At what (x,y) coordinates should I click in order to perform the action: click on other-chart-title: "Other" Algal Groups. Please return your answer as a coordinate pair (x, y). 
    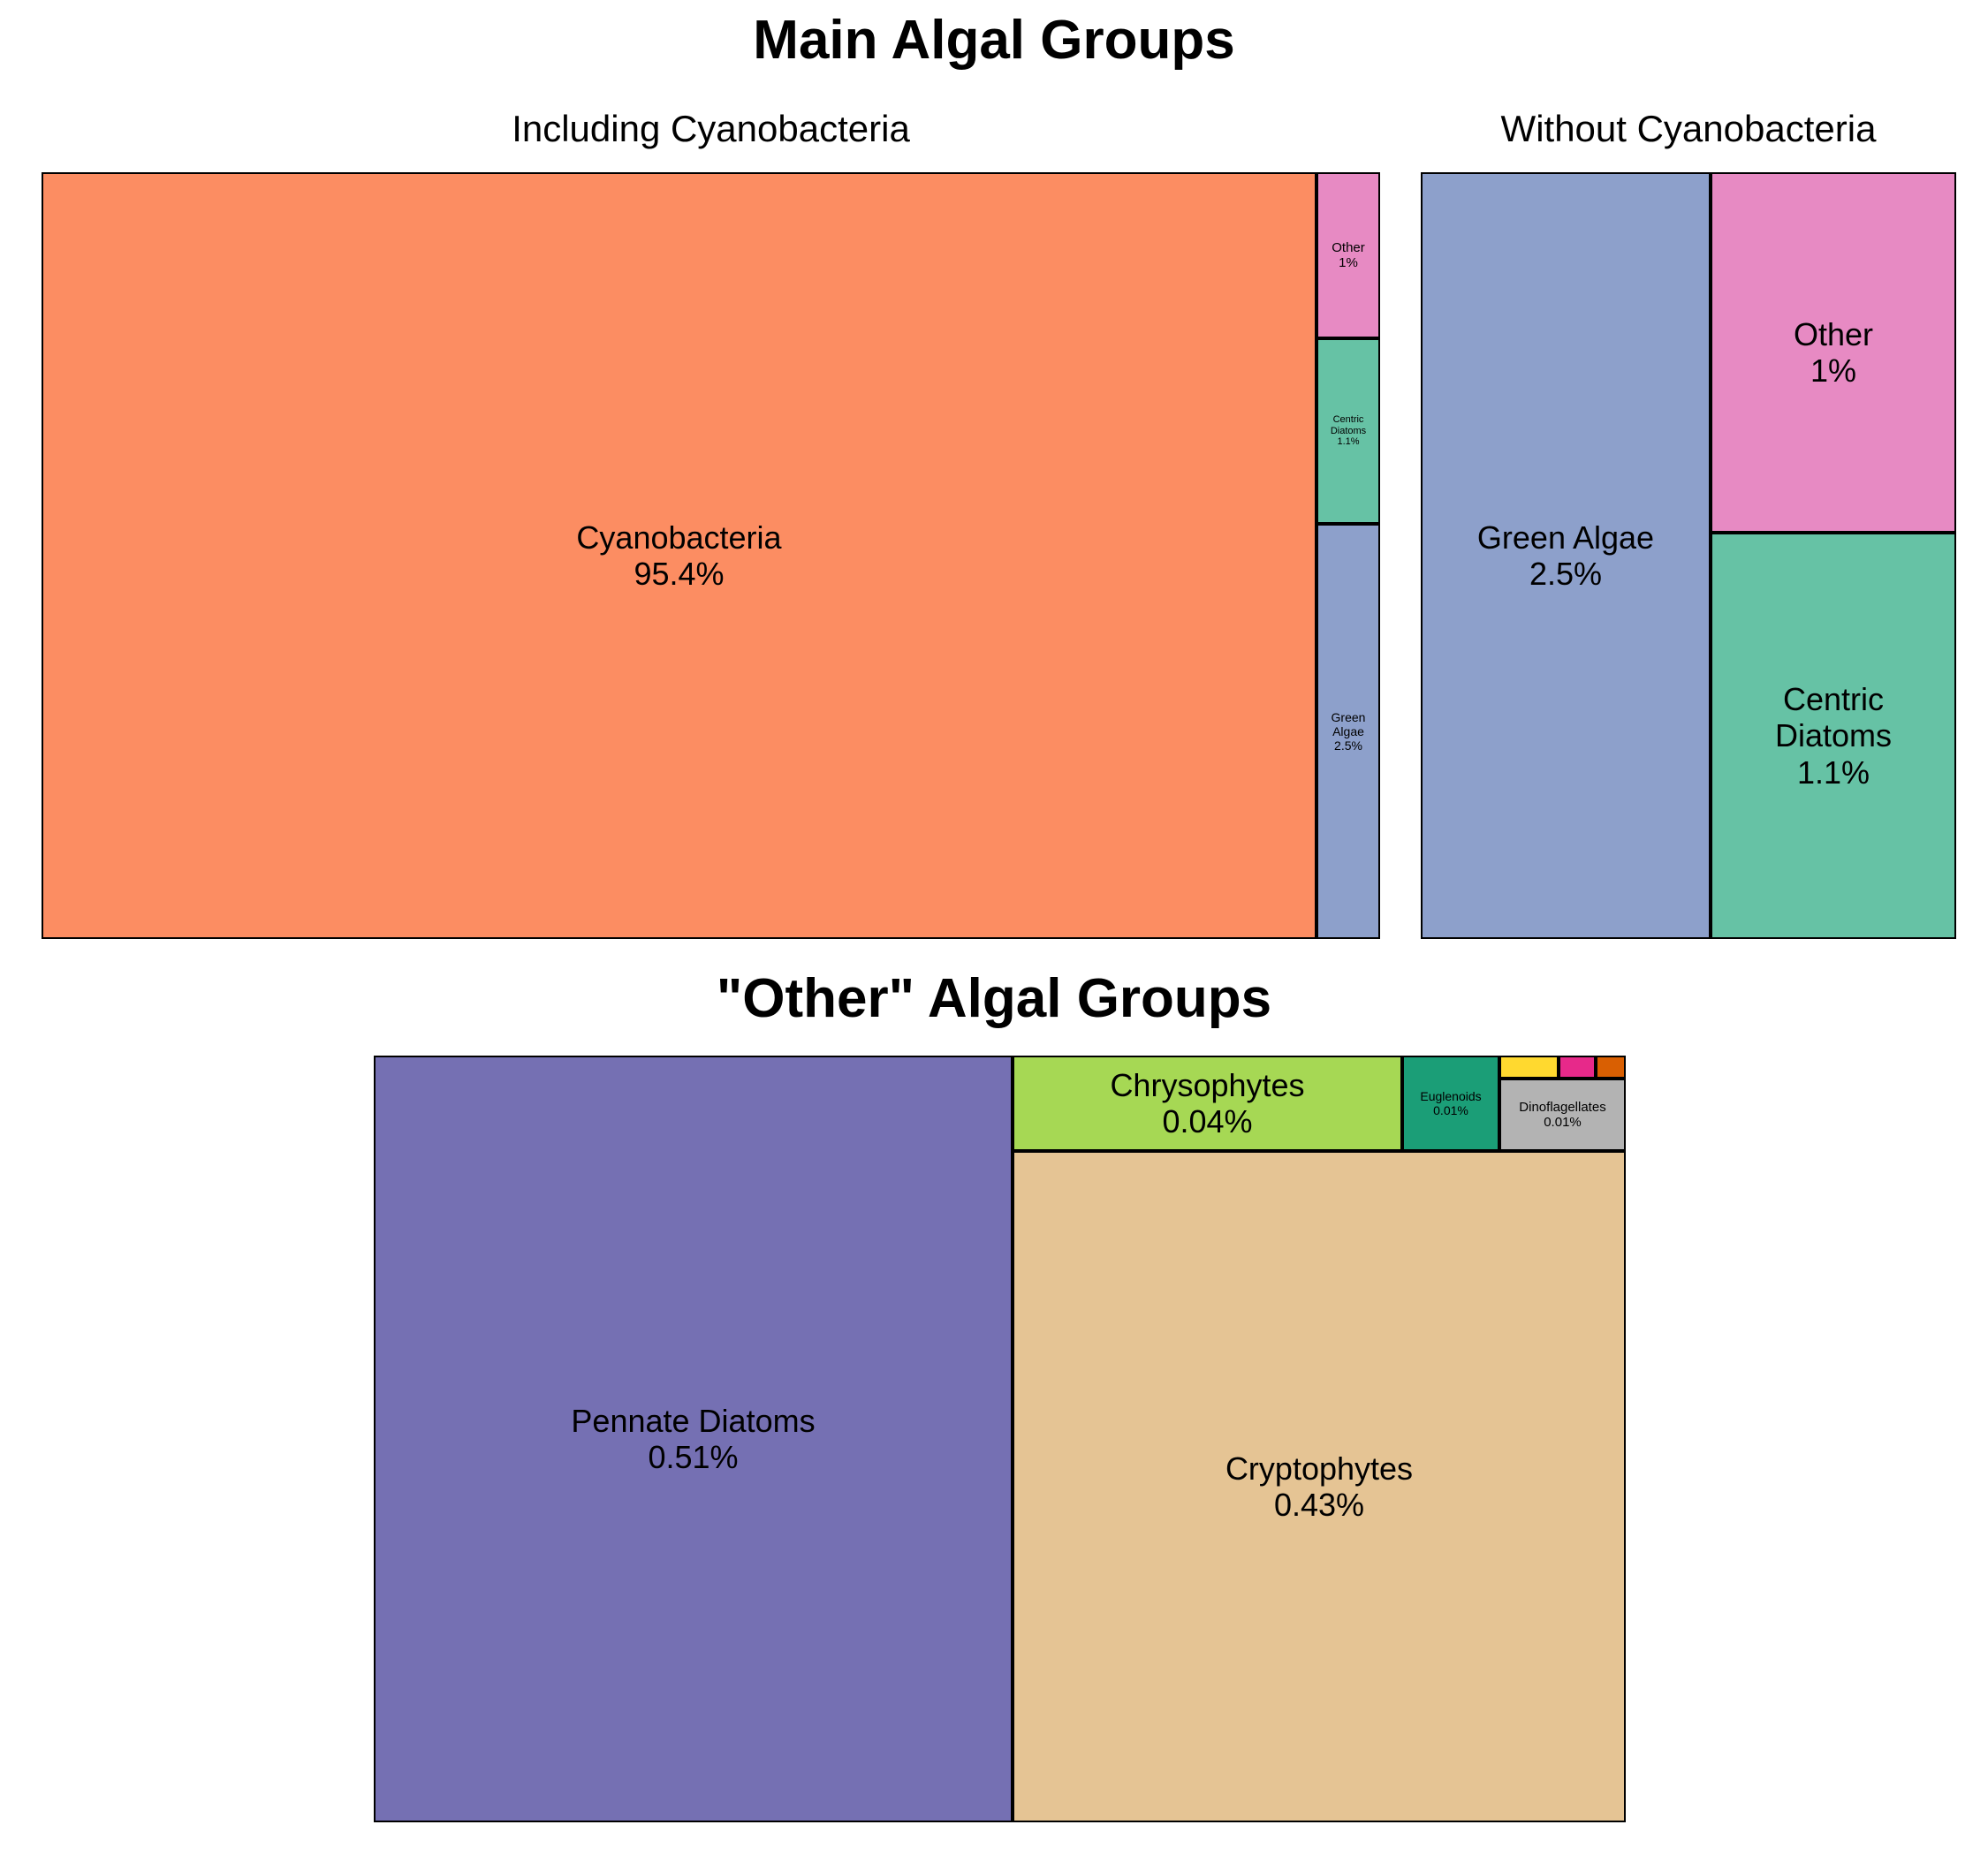
    Looking at the image, I should click on (994, 998).